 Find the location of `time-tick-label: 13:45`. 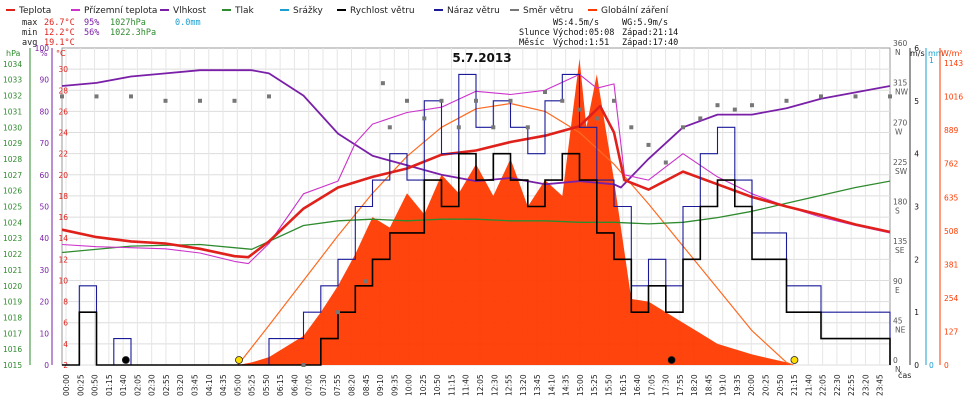

time-tick-label: 13:45 is located at coordinates (537, 385).